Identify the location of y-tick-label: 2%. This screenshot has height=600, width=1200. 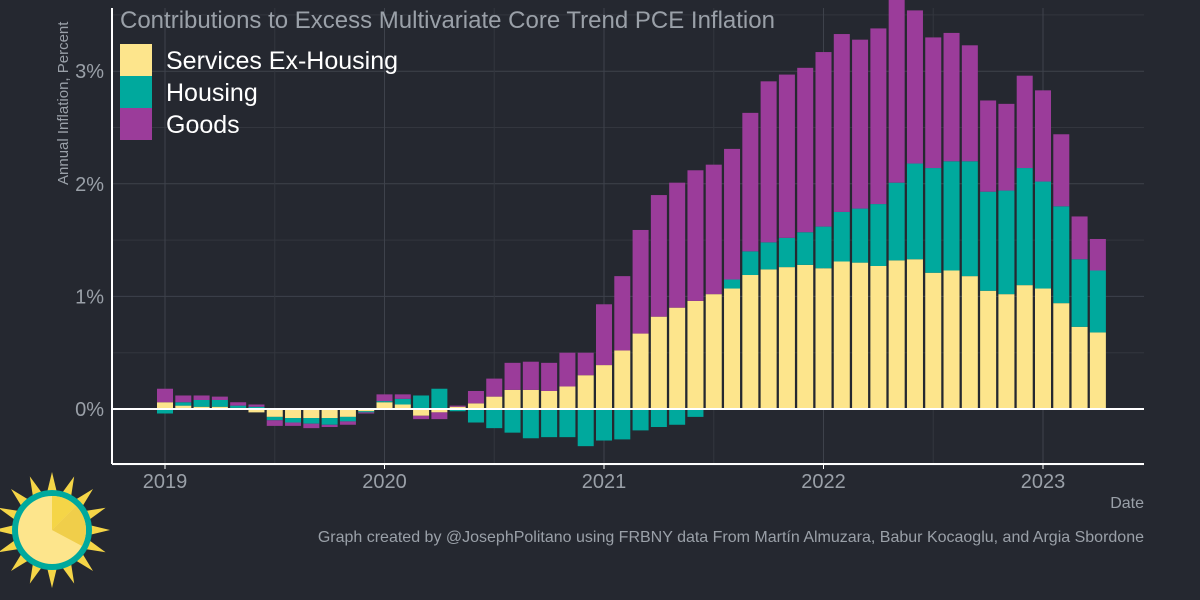
(89, 185).